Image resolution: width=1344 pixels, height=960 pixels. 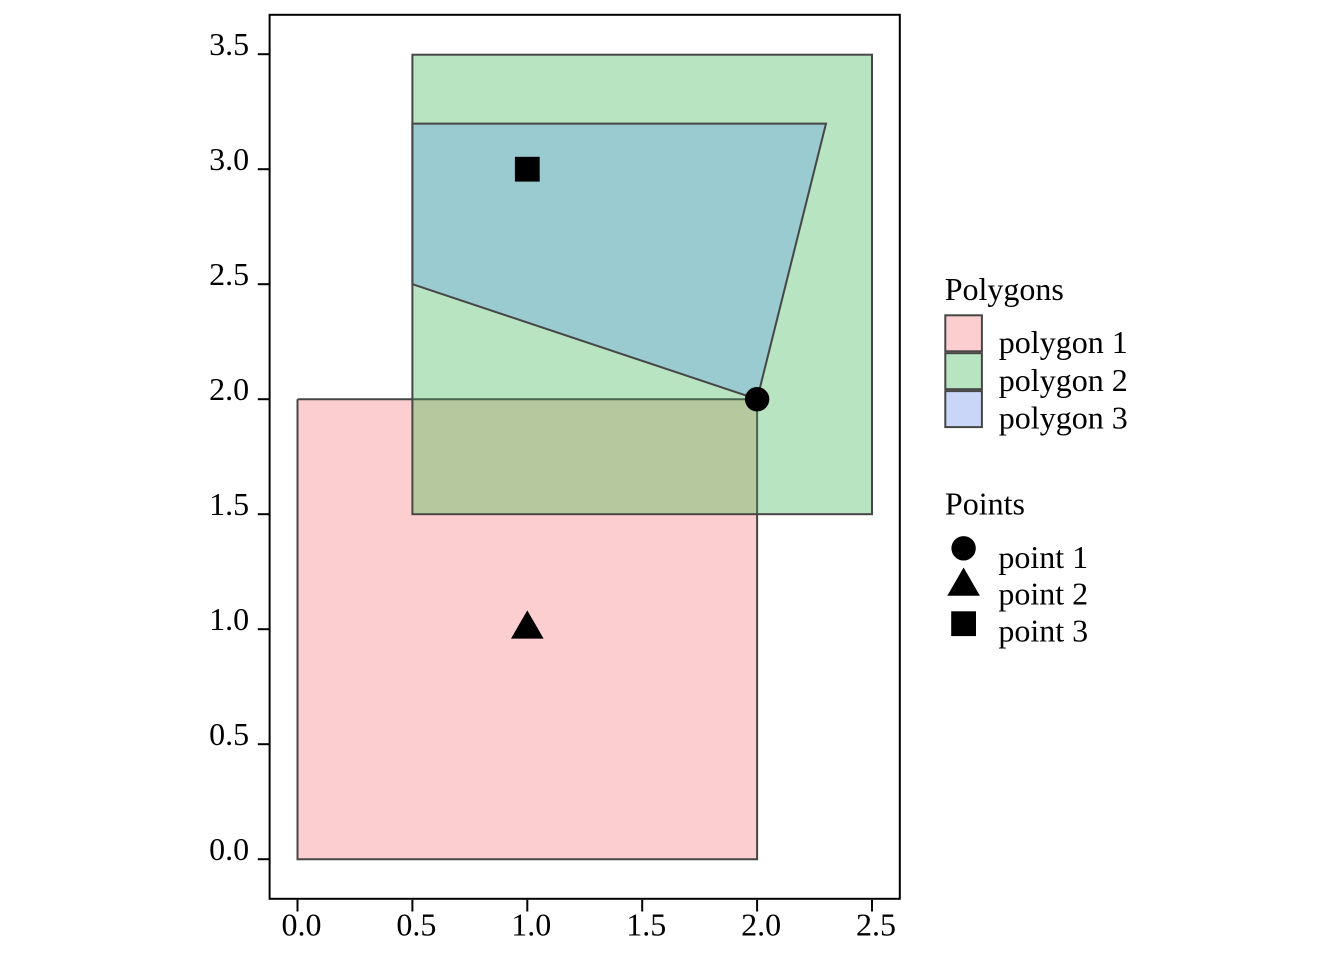 I want to click on svg-text: point 2, so click(x=1043, y=593).